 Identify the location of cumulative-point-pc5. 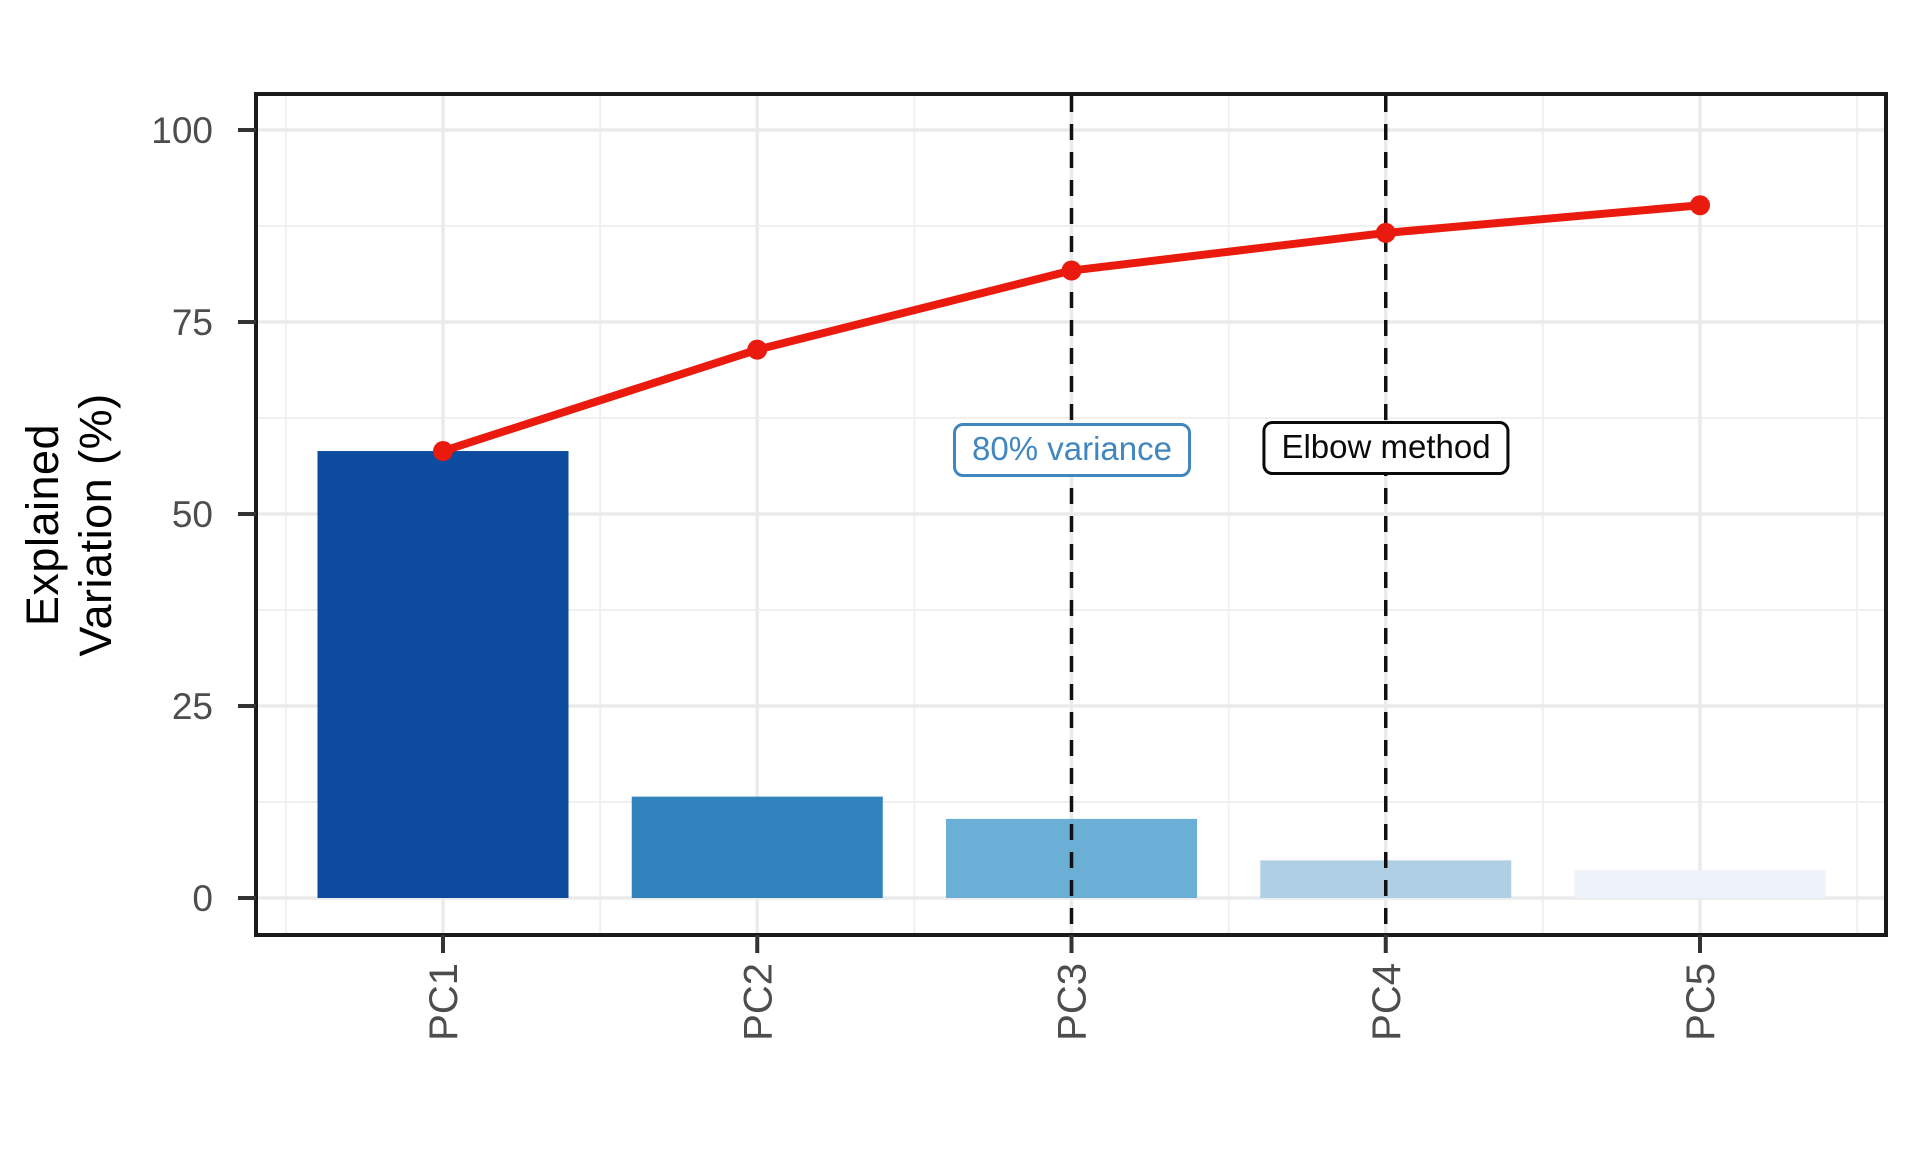
(1700, 205).